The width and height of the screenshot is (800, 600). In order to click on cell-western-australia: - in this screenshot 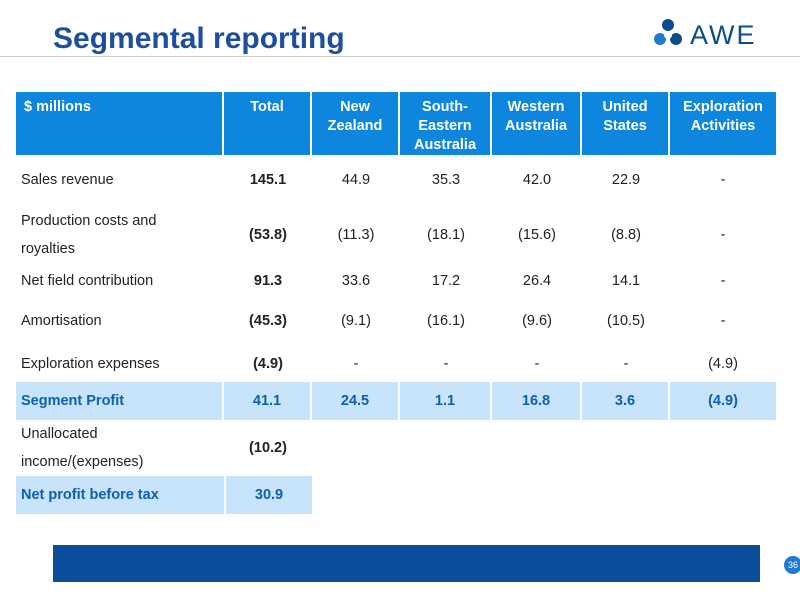, I will do `click(537, 363)`.